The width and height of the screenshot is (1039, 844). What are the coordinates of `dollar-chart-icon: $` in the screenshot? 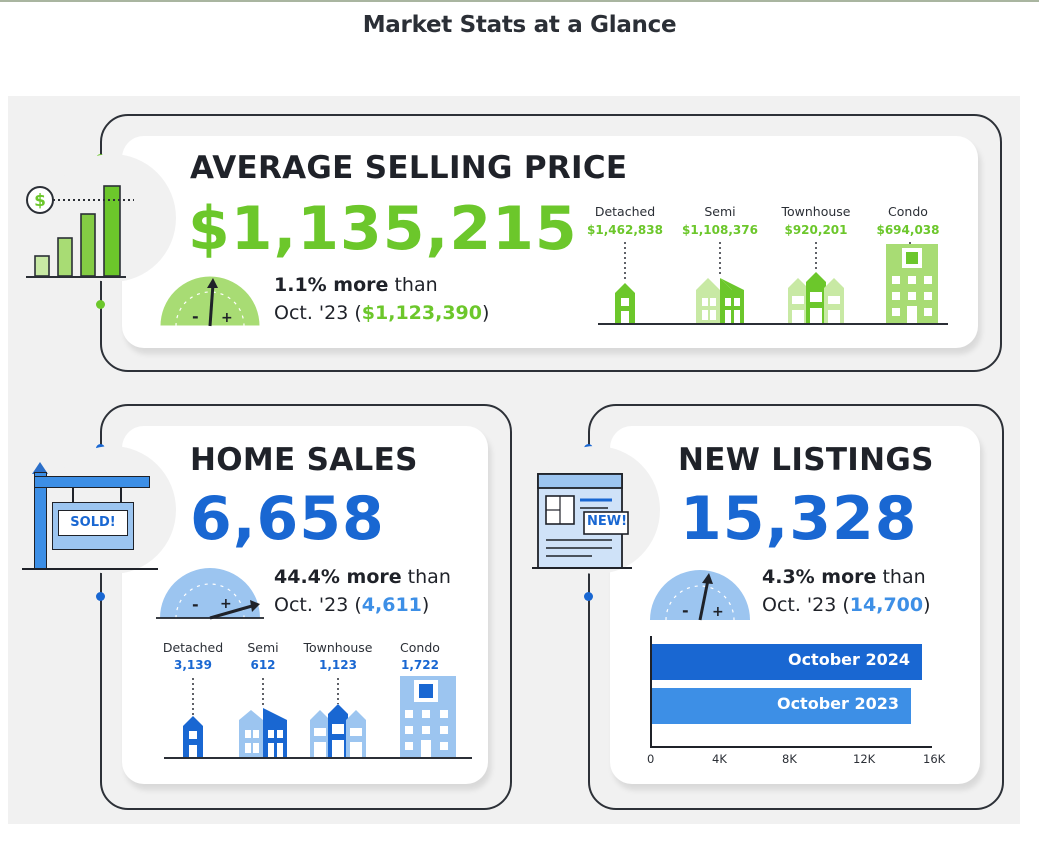 It's located at (80, 231).